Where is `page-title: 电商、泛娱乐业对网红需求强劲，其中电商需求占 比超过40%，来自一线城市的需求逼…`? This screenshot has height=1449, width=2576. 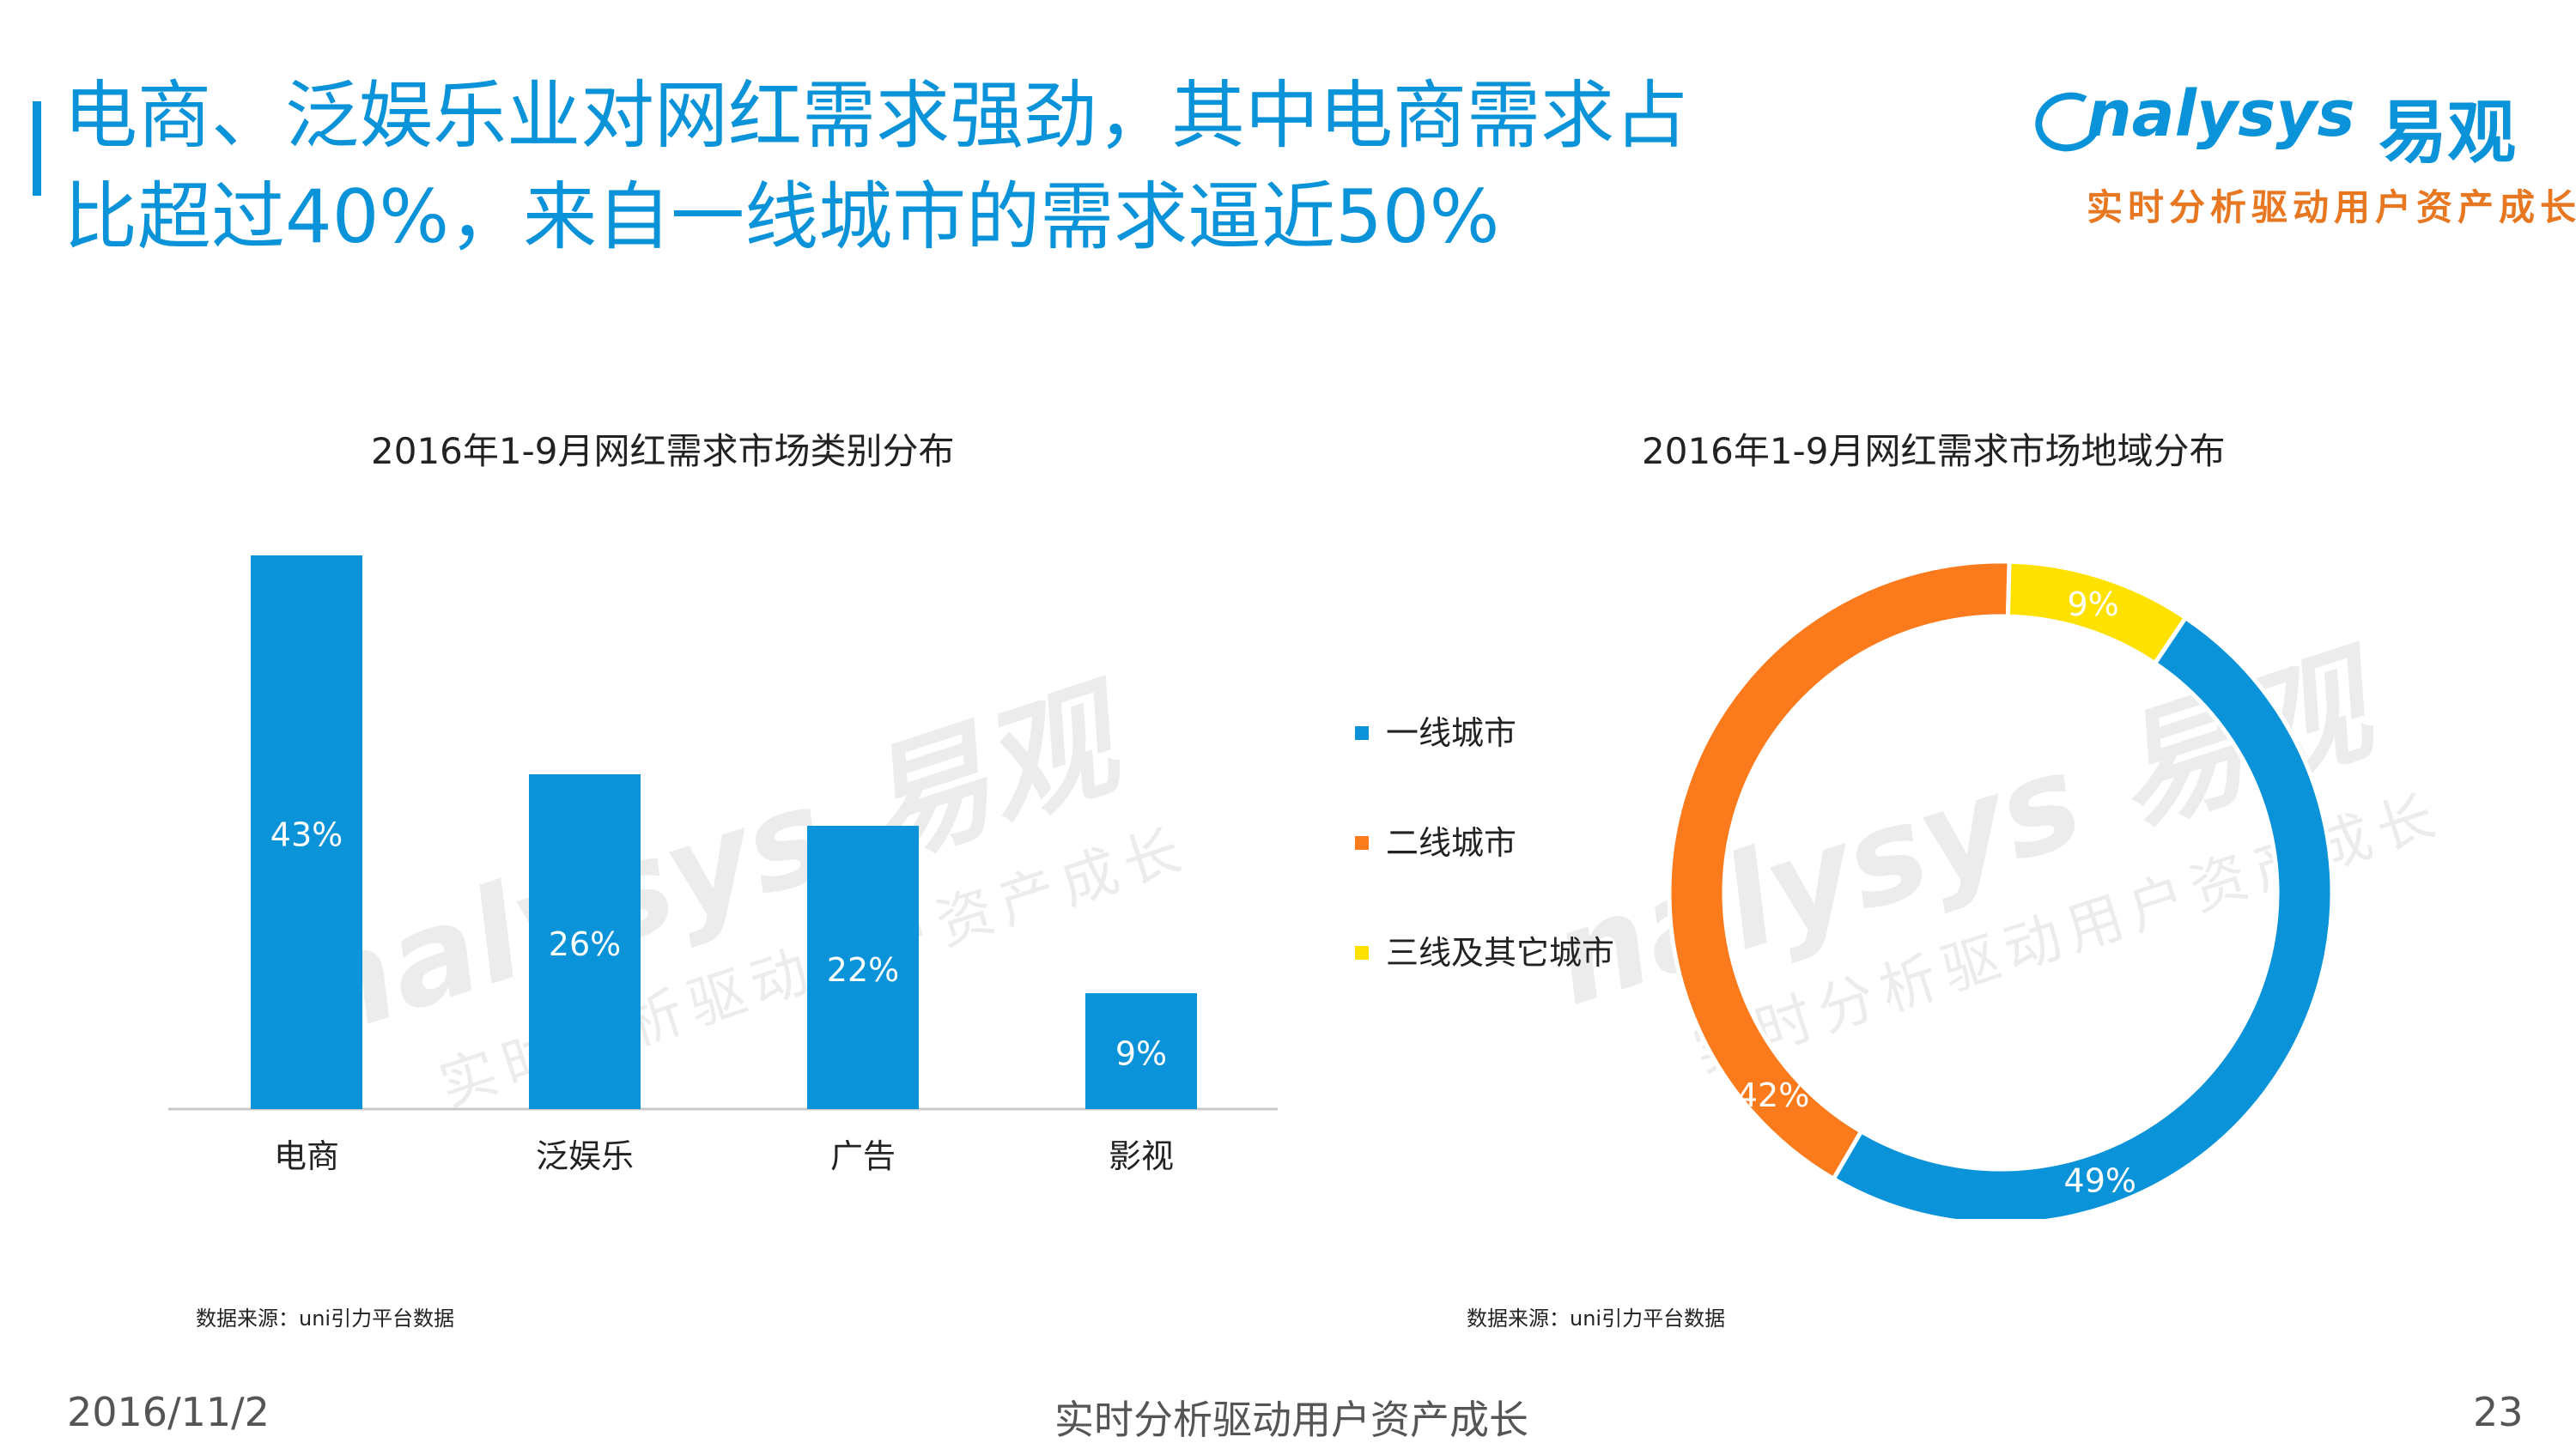 page-title: 电商、泛娱乐业对网红需求强劲，其中电商需求占 比超过40%，来自一线城市的需求逼… is located at coordinates (991, 166).